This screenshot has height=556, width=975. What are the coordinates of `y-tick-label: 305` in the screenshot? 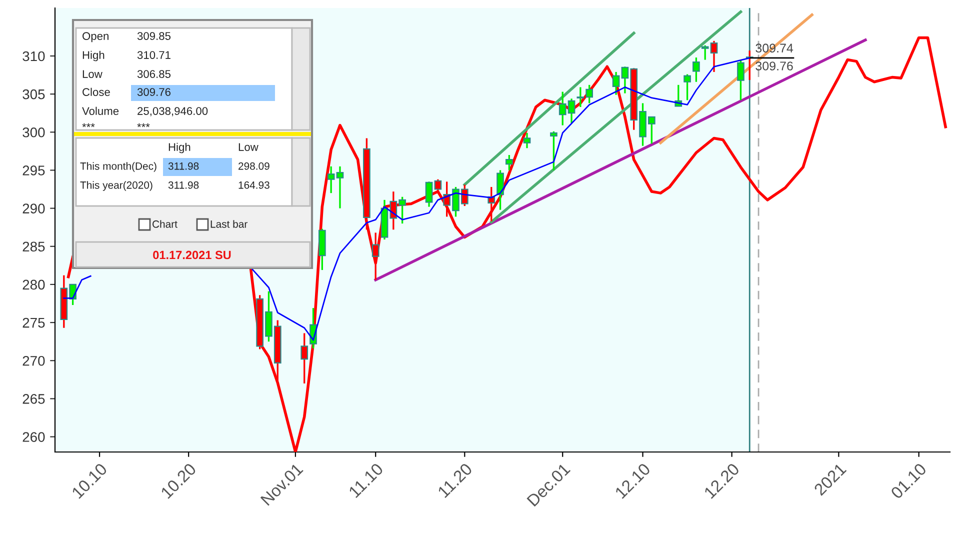 It's located at (33, 94).